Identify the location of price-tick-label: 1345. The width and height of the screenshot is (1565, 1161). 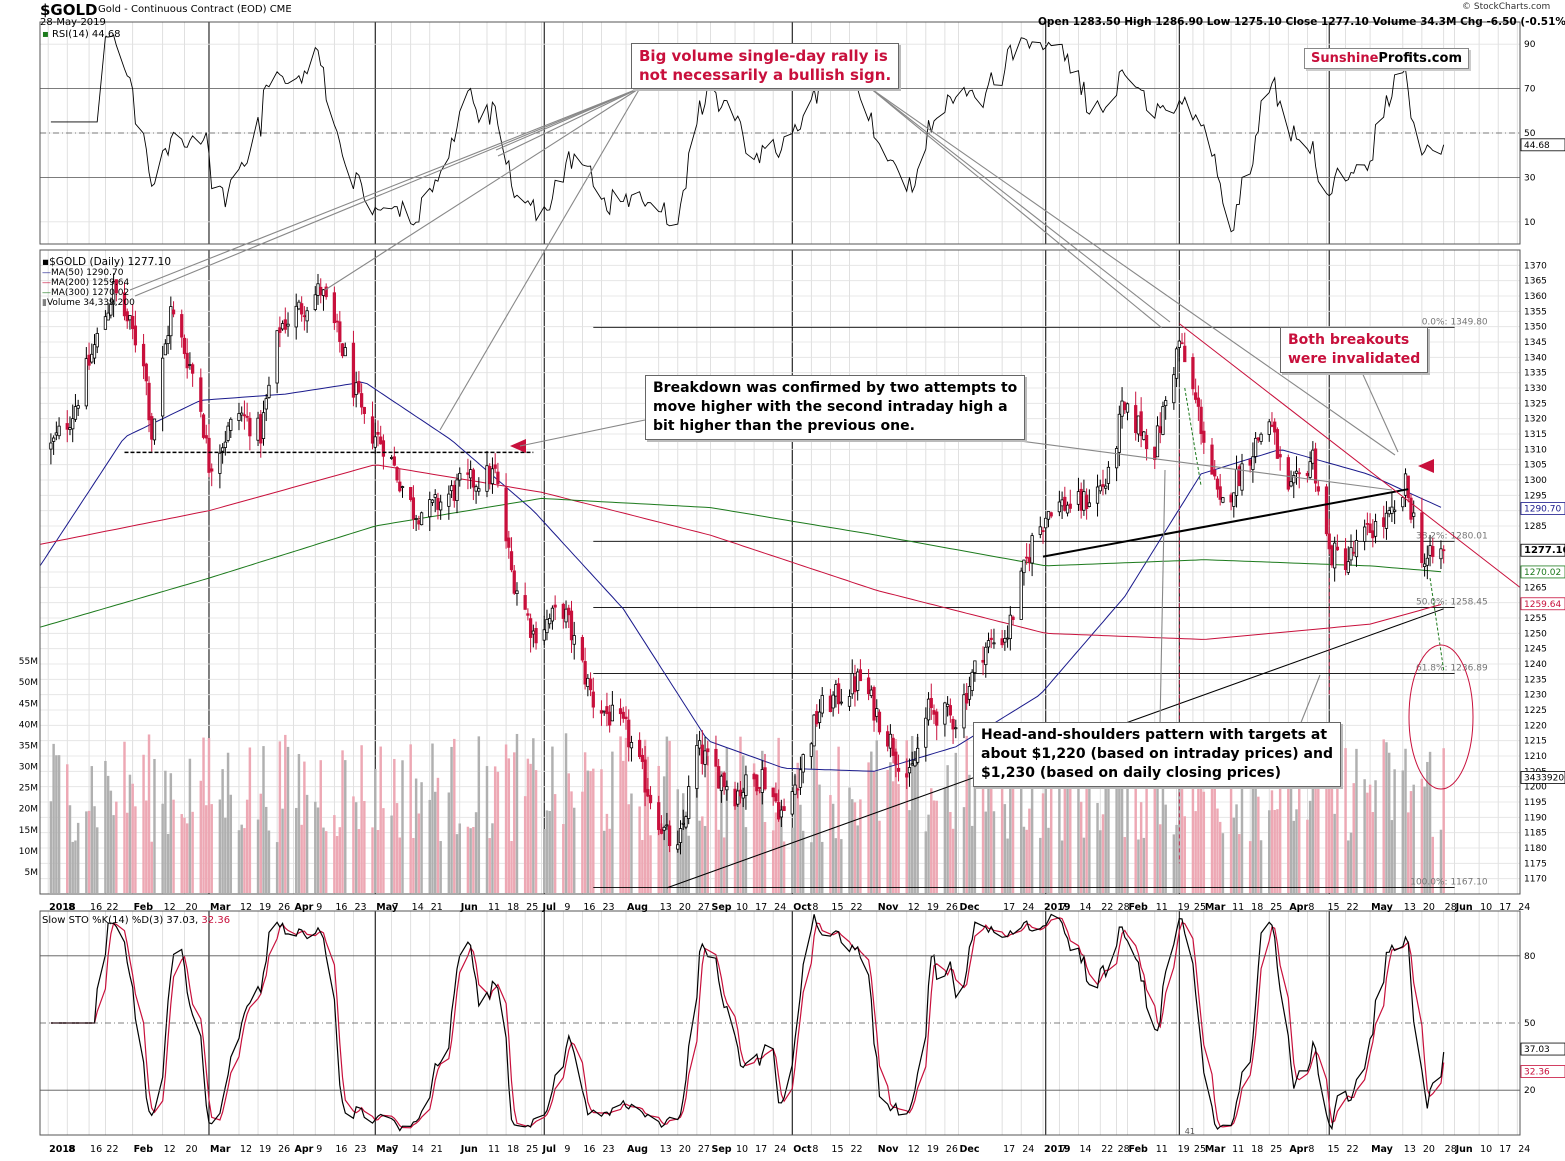
(1535, 343).